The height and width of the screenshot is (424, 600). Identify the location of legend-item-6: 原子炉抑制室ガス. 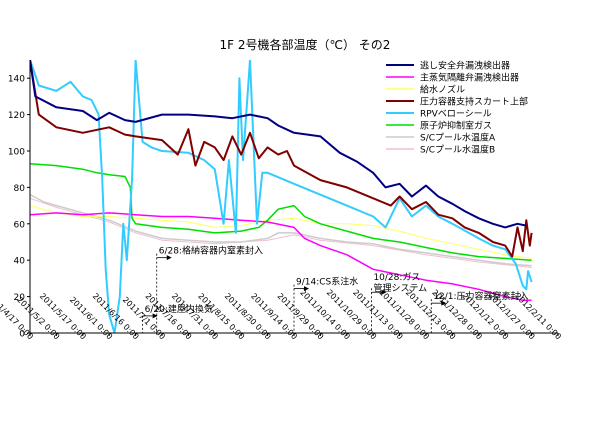
(439, 126).